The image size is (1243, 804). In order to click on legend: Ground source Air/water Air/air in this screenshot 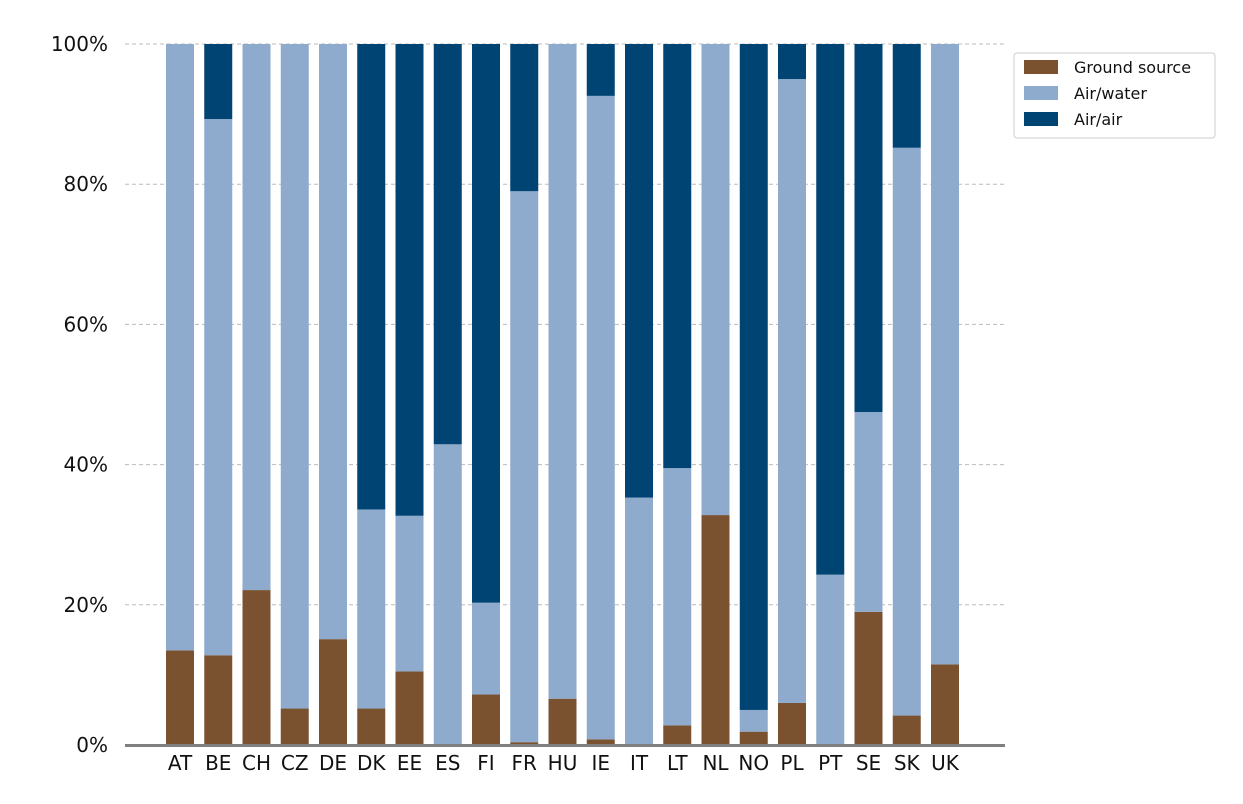, I will do `click(1114, 95)`.